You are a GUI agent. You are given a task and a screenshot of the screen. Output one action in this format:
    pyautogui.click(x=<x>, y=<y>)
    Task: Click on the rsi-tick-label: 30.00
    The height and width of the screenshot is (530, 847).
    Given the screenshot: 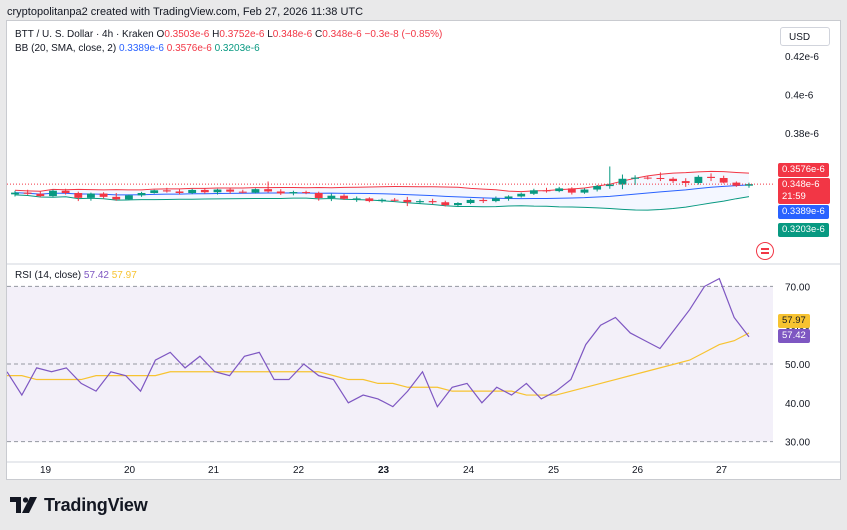 What is the action you would take?
    pyautogui.click(x=797, y=443)
    